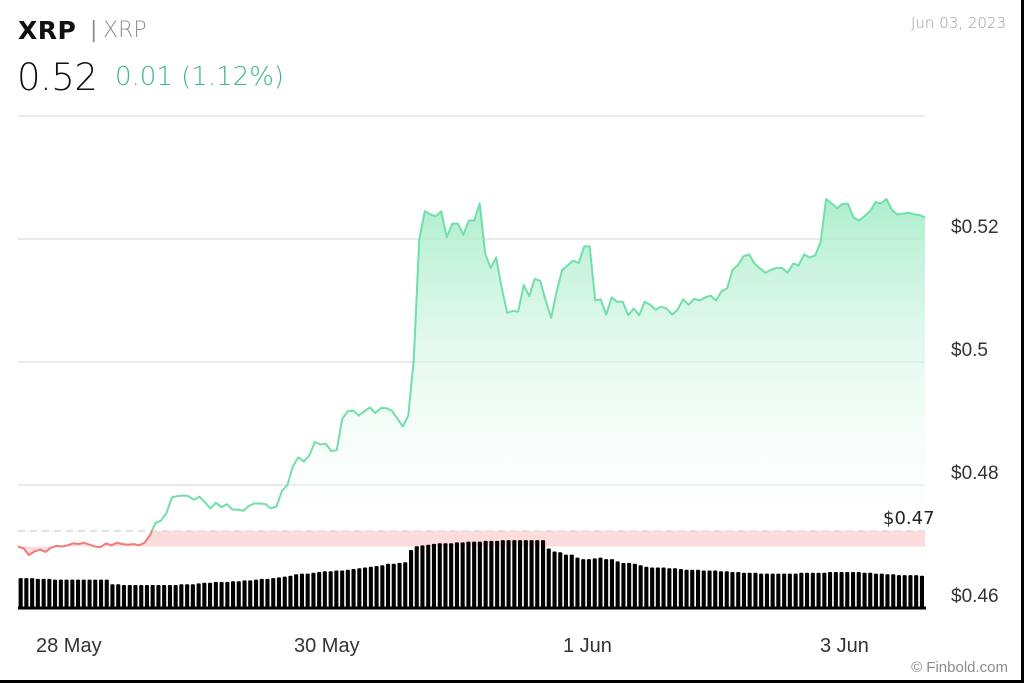  I want to click on current-price: 0.52, so click(57, 77).